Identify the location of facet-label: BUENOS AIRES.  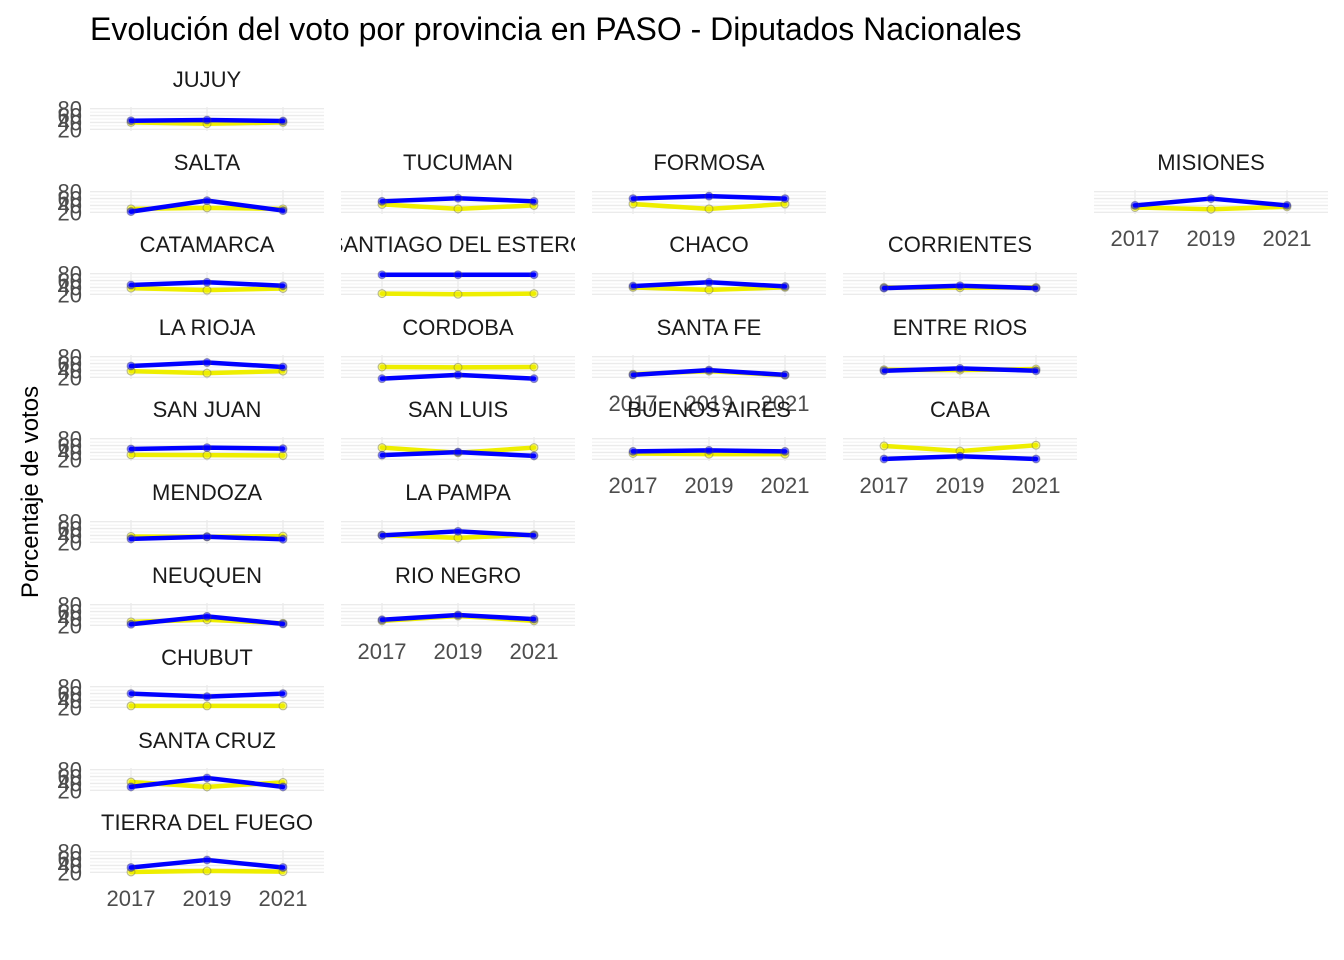
(709, 409).